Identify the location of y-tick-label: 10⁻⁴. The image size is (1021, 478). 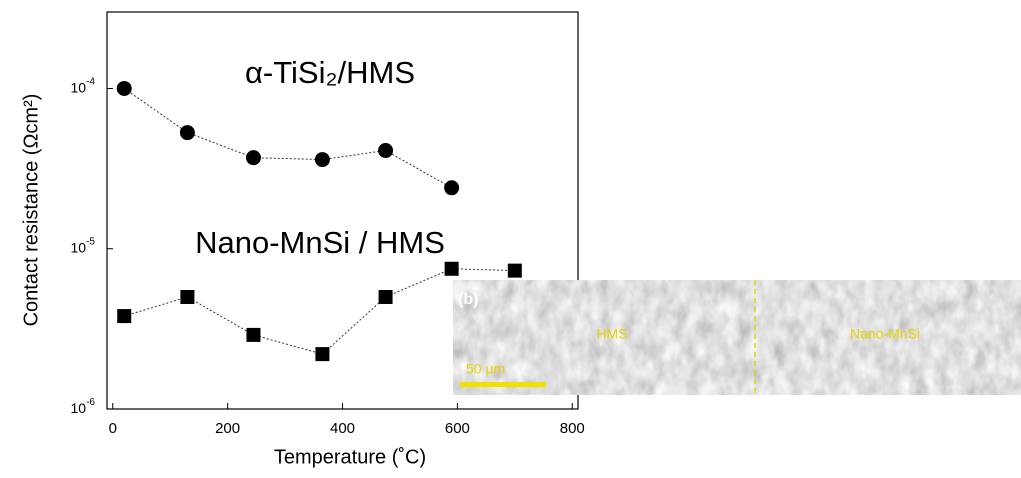
(83, 85).